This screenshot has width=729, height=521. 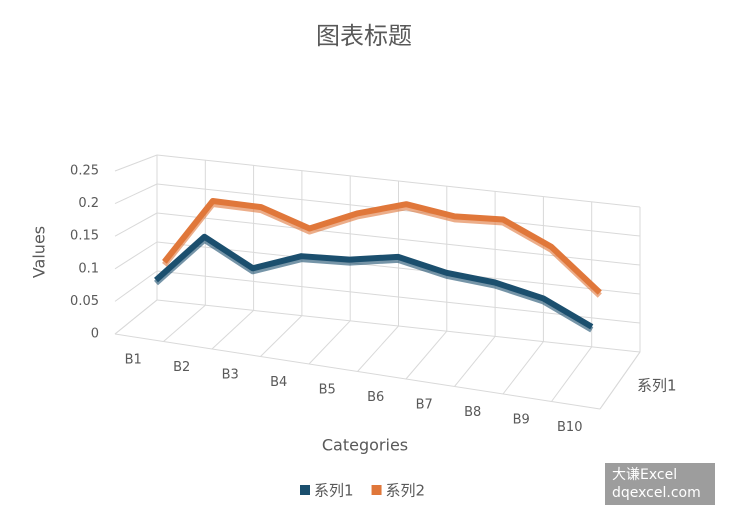 I want to click on y-tick-label: 0.05, so click(x=84, y=301).